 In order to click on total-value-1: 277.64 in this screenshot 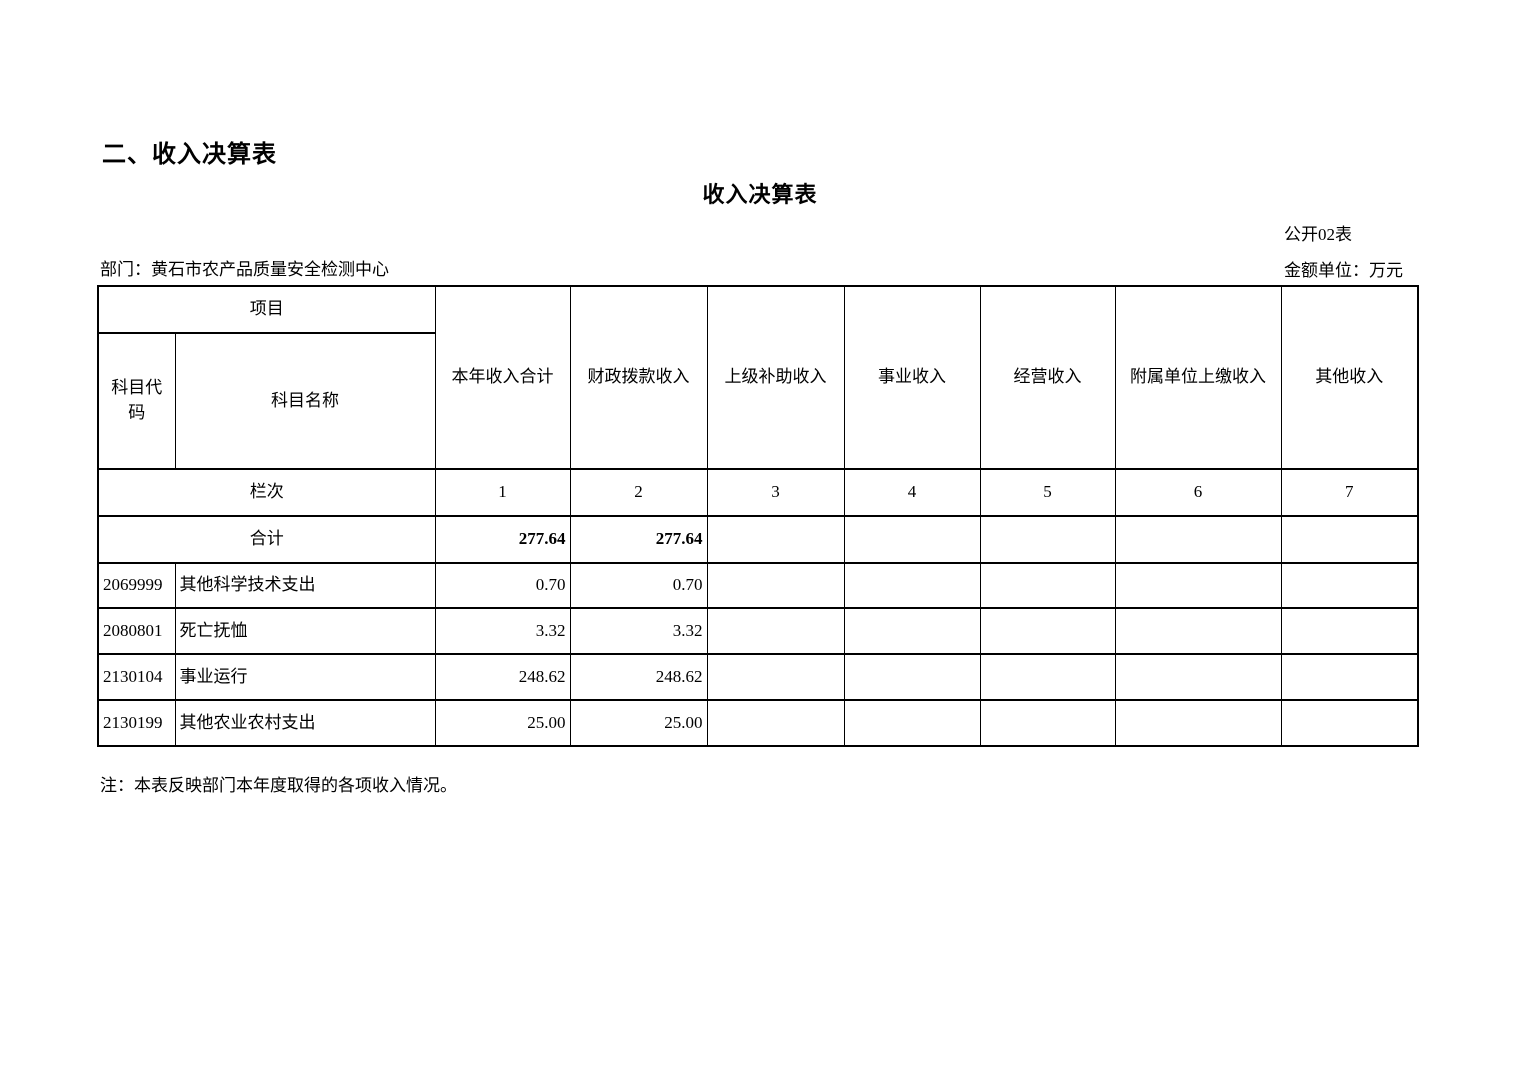, I will do `click(502, 539)`.